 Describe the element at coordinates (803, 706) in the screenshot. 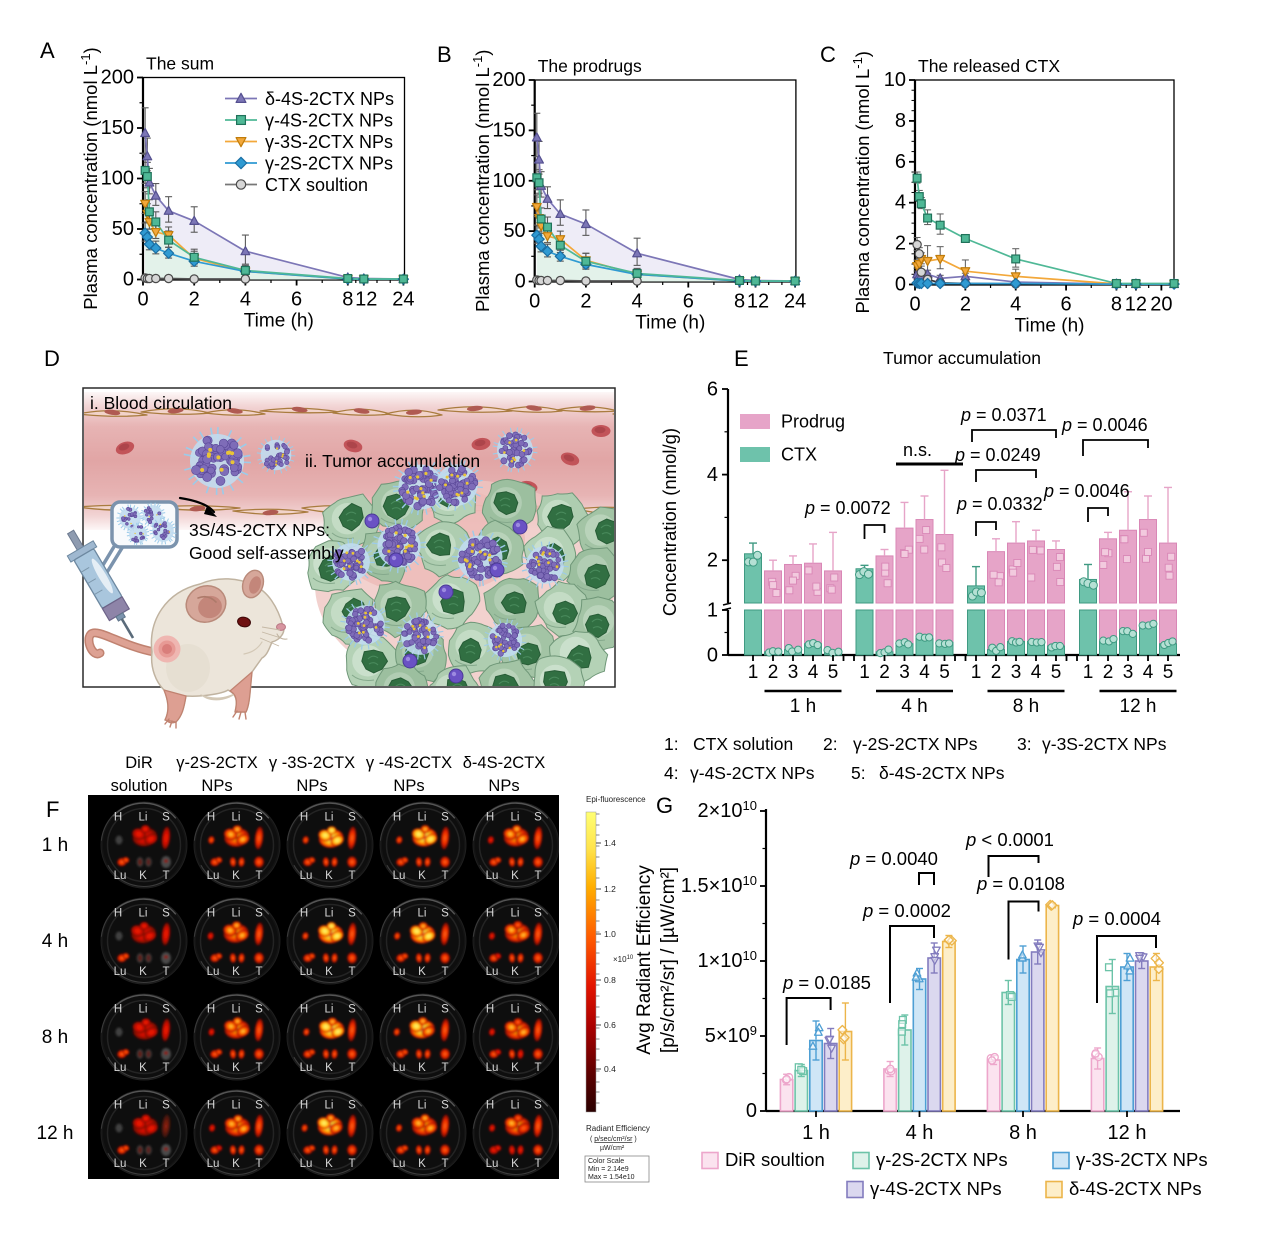

I see `svg-text: 1 h` at that location.